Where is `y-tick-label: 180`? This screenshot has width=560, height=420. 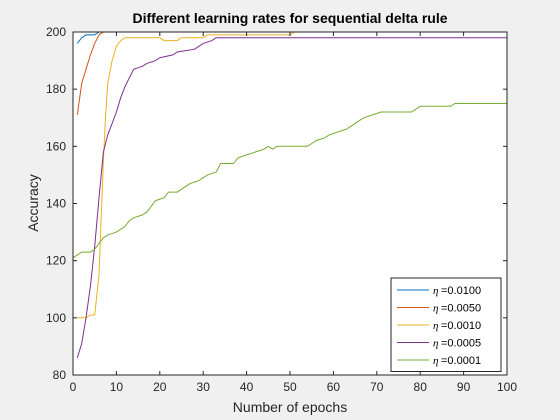 y-tick-label: 180 is located at coordinates (56, 89).